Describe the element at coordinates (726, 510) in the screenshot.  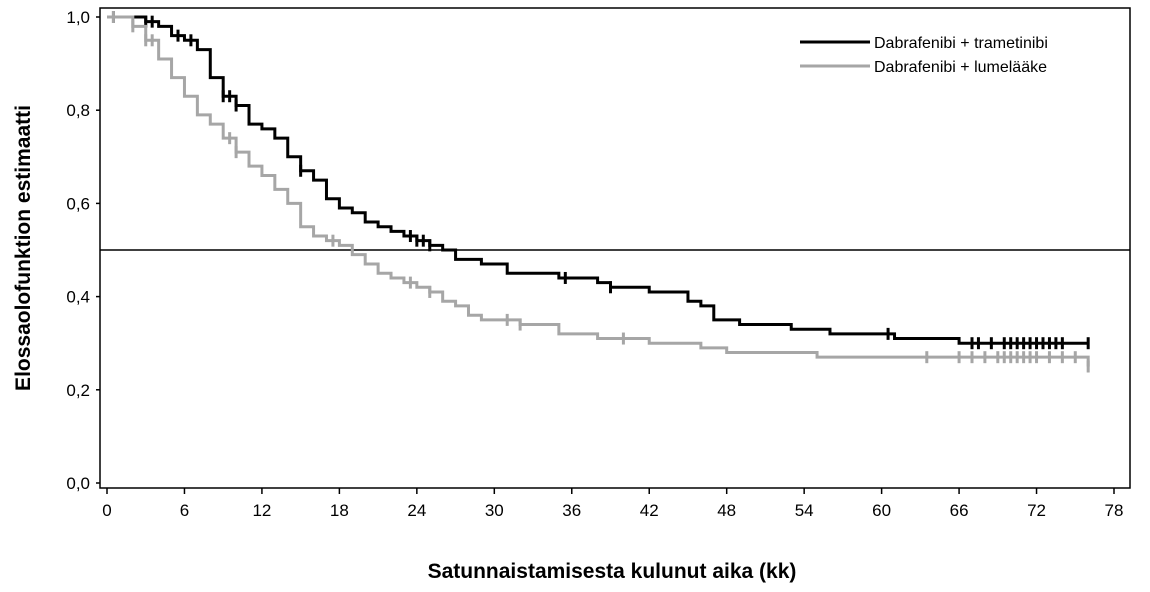
I see `x-tick-label: 48` at that location.